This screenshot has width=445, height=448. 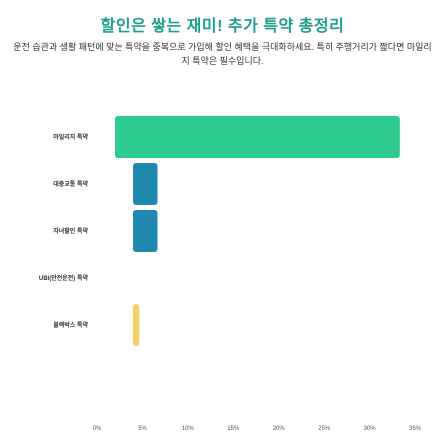 What do you see at coordinates (70, 137) in the screenshot?
I see `category-label: 마일리지 특약` at bounding box center [70, 137].